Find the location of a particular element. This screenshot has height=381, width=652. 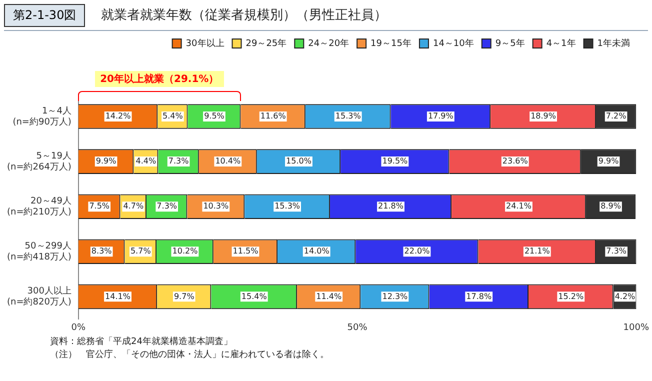

data-label: 8.3% is located at coordinates (101, 251).